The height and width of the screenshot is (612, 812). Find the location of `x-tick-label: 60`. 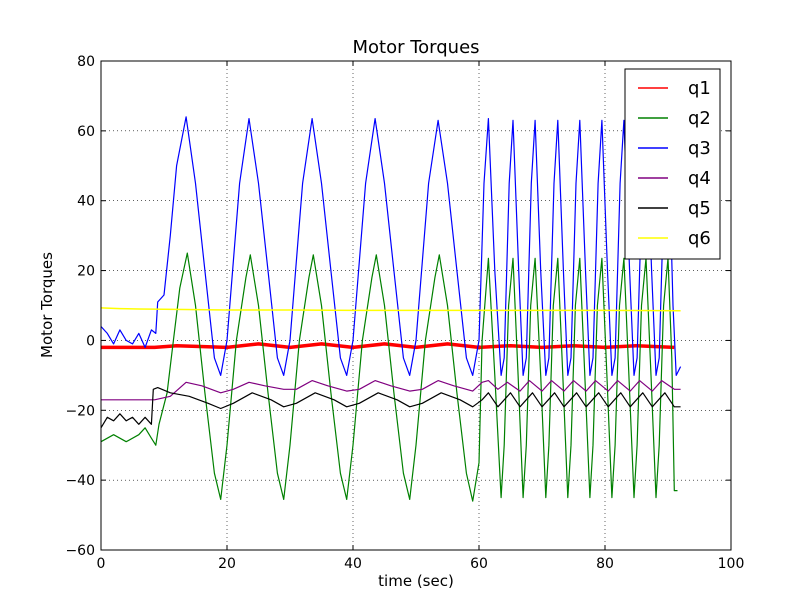

x-tick-label: 60 is located at coordinates (479, 564).